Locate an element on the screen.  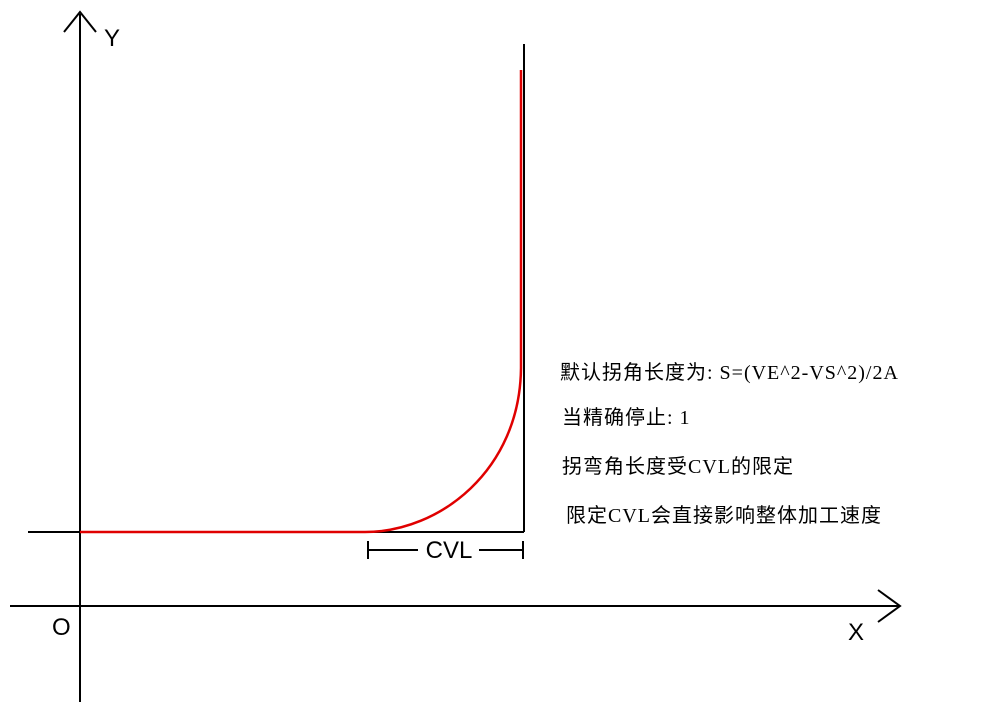
note-corner-limited-by-cvl: 拐弯角长度受CVL的限定 is located at coordinates (678, 467).